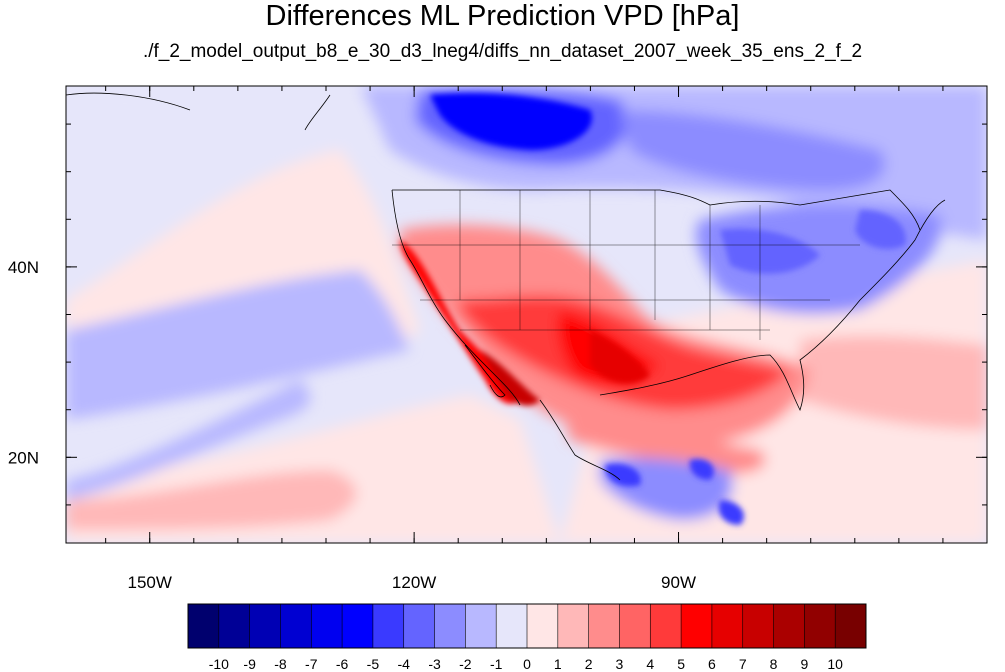  I want to click on colorbar-label: -4, so click(404, 664).